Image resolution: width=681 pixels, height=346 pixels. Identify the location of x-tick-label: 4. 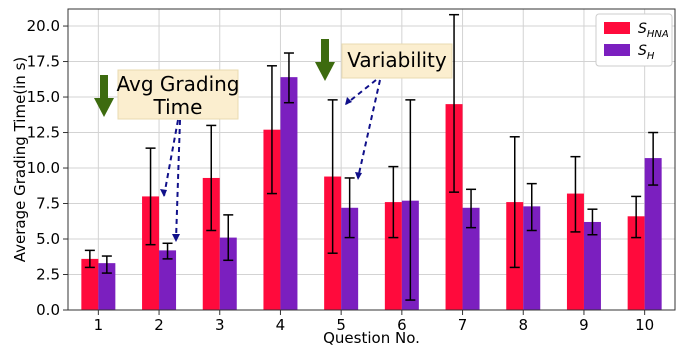
(281, 325).